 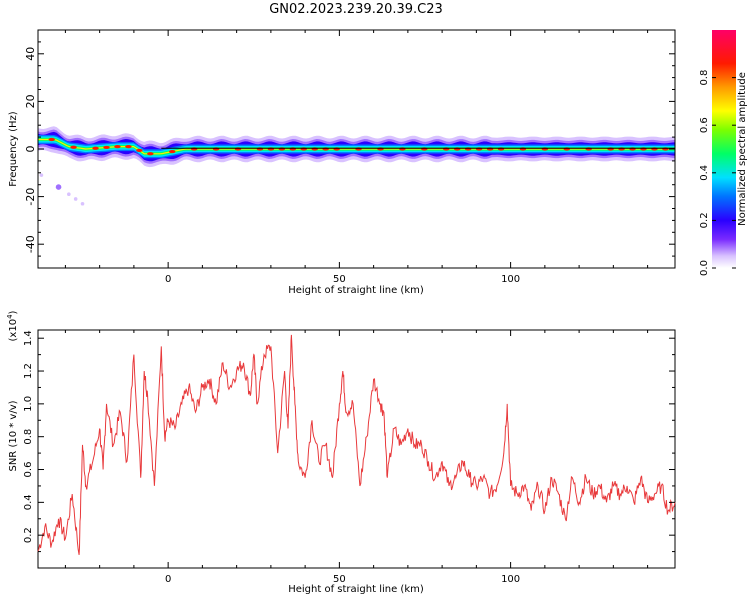 I want to click on y-tick-label: -40, so click(x=30, y=244).